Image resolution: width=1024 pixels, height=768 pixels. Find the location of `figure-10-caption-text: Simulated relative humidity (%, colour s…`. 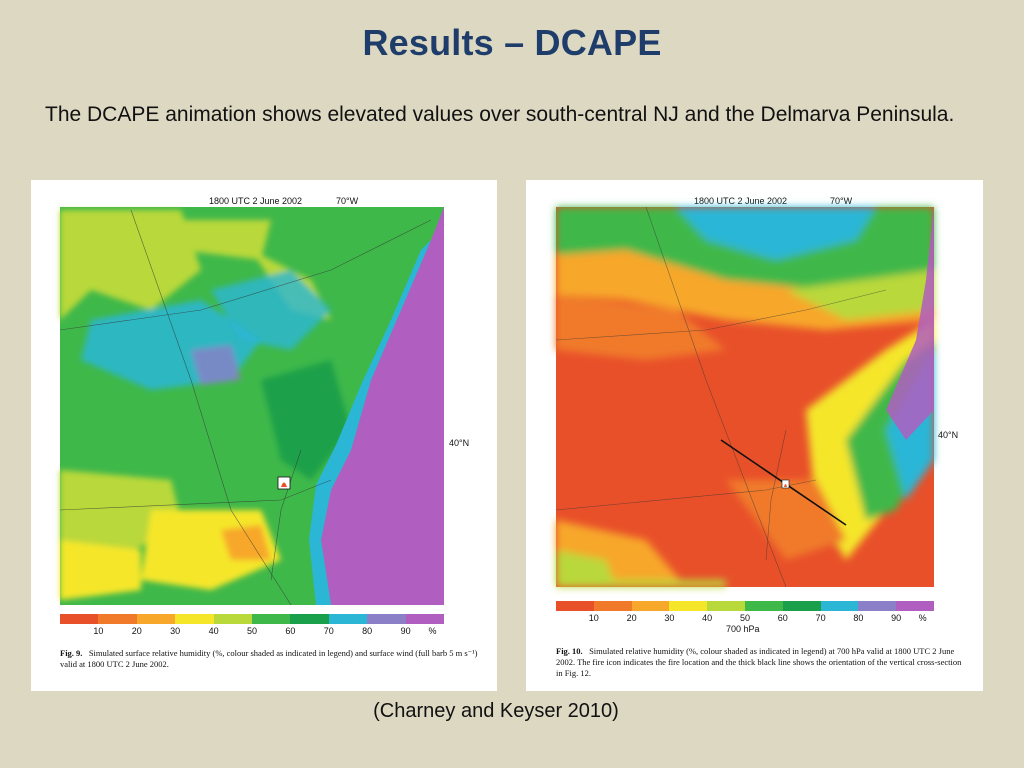

figure-10-caption-text: Simulated relative humidity (%, colour s… is located at coordinates (759, 662).